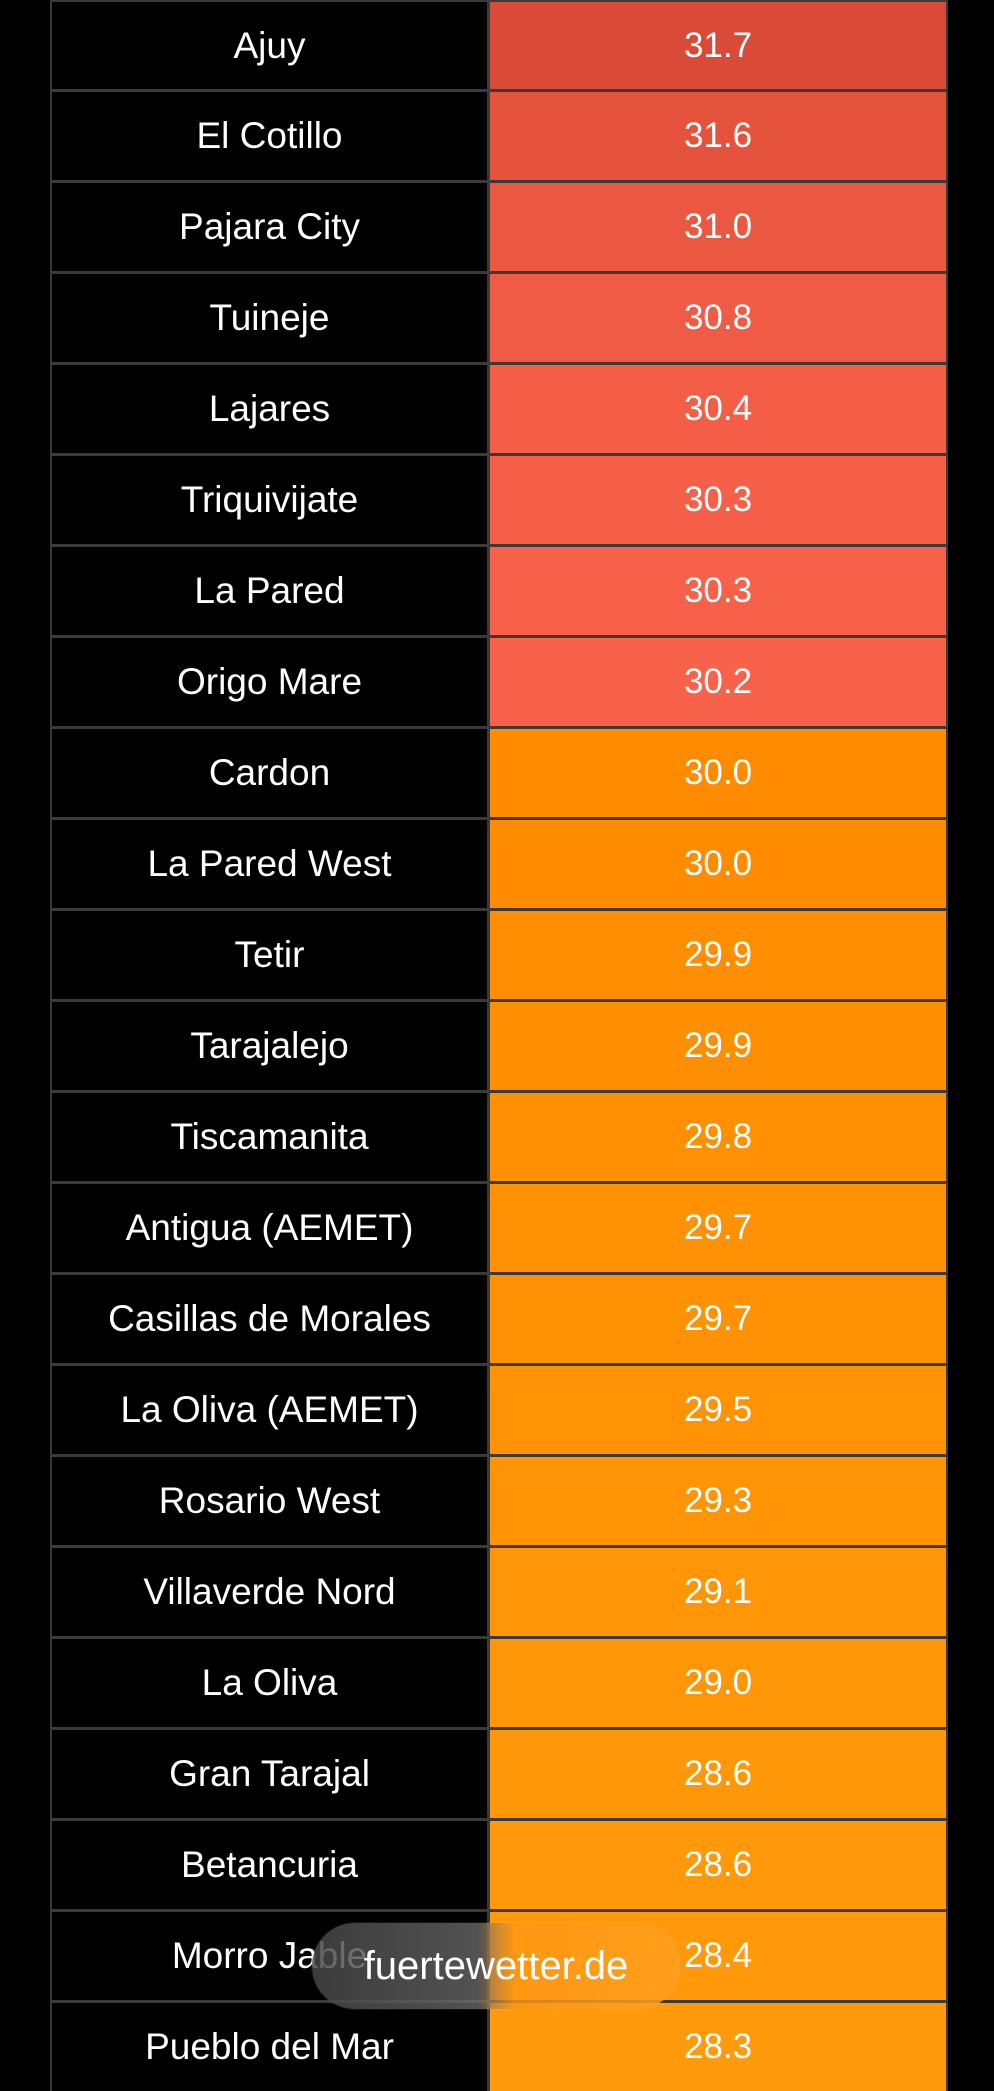  What do you see at coordinates (271, 2047) in the screenshot?
I see `station-name-cell: Pueblo del Mar` at bounding box center [271, 2047].